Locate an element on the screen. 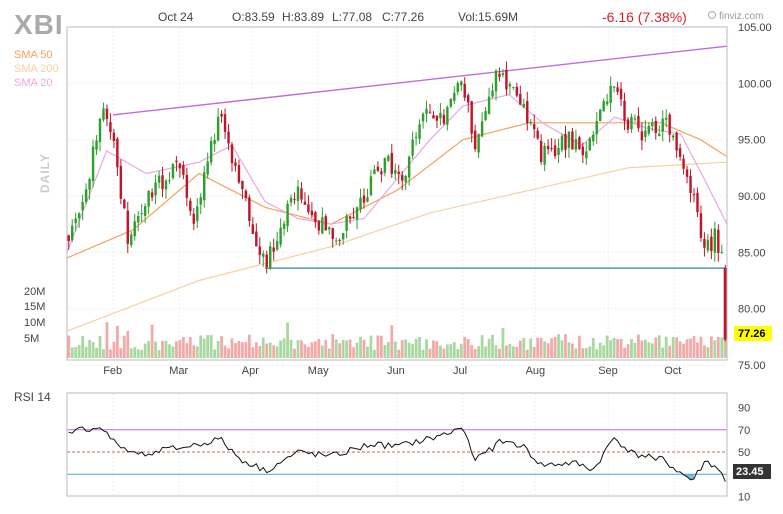 This screenshot has height=514, width=783. month-tick-label: Feb is located at coordinates (112, 371).